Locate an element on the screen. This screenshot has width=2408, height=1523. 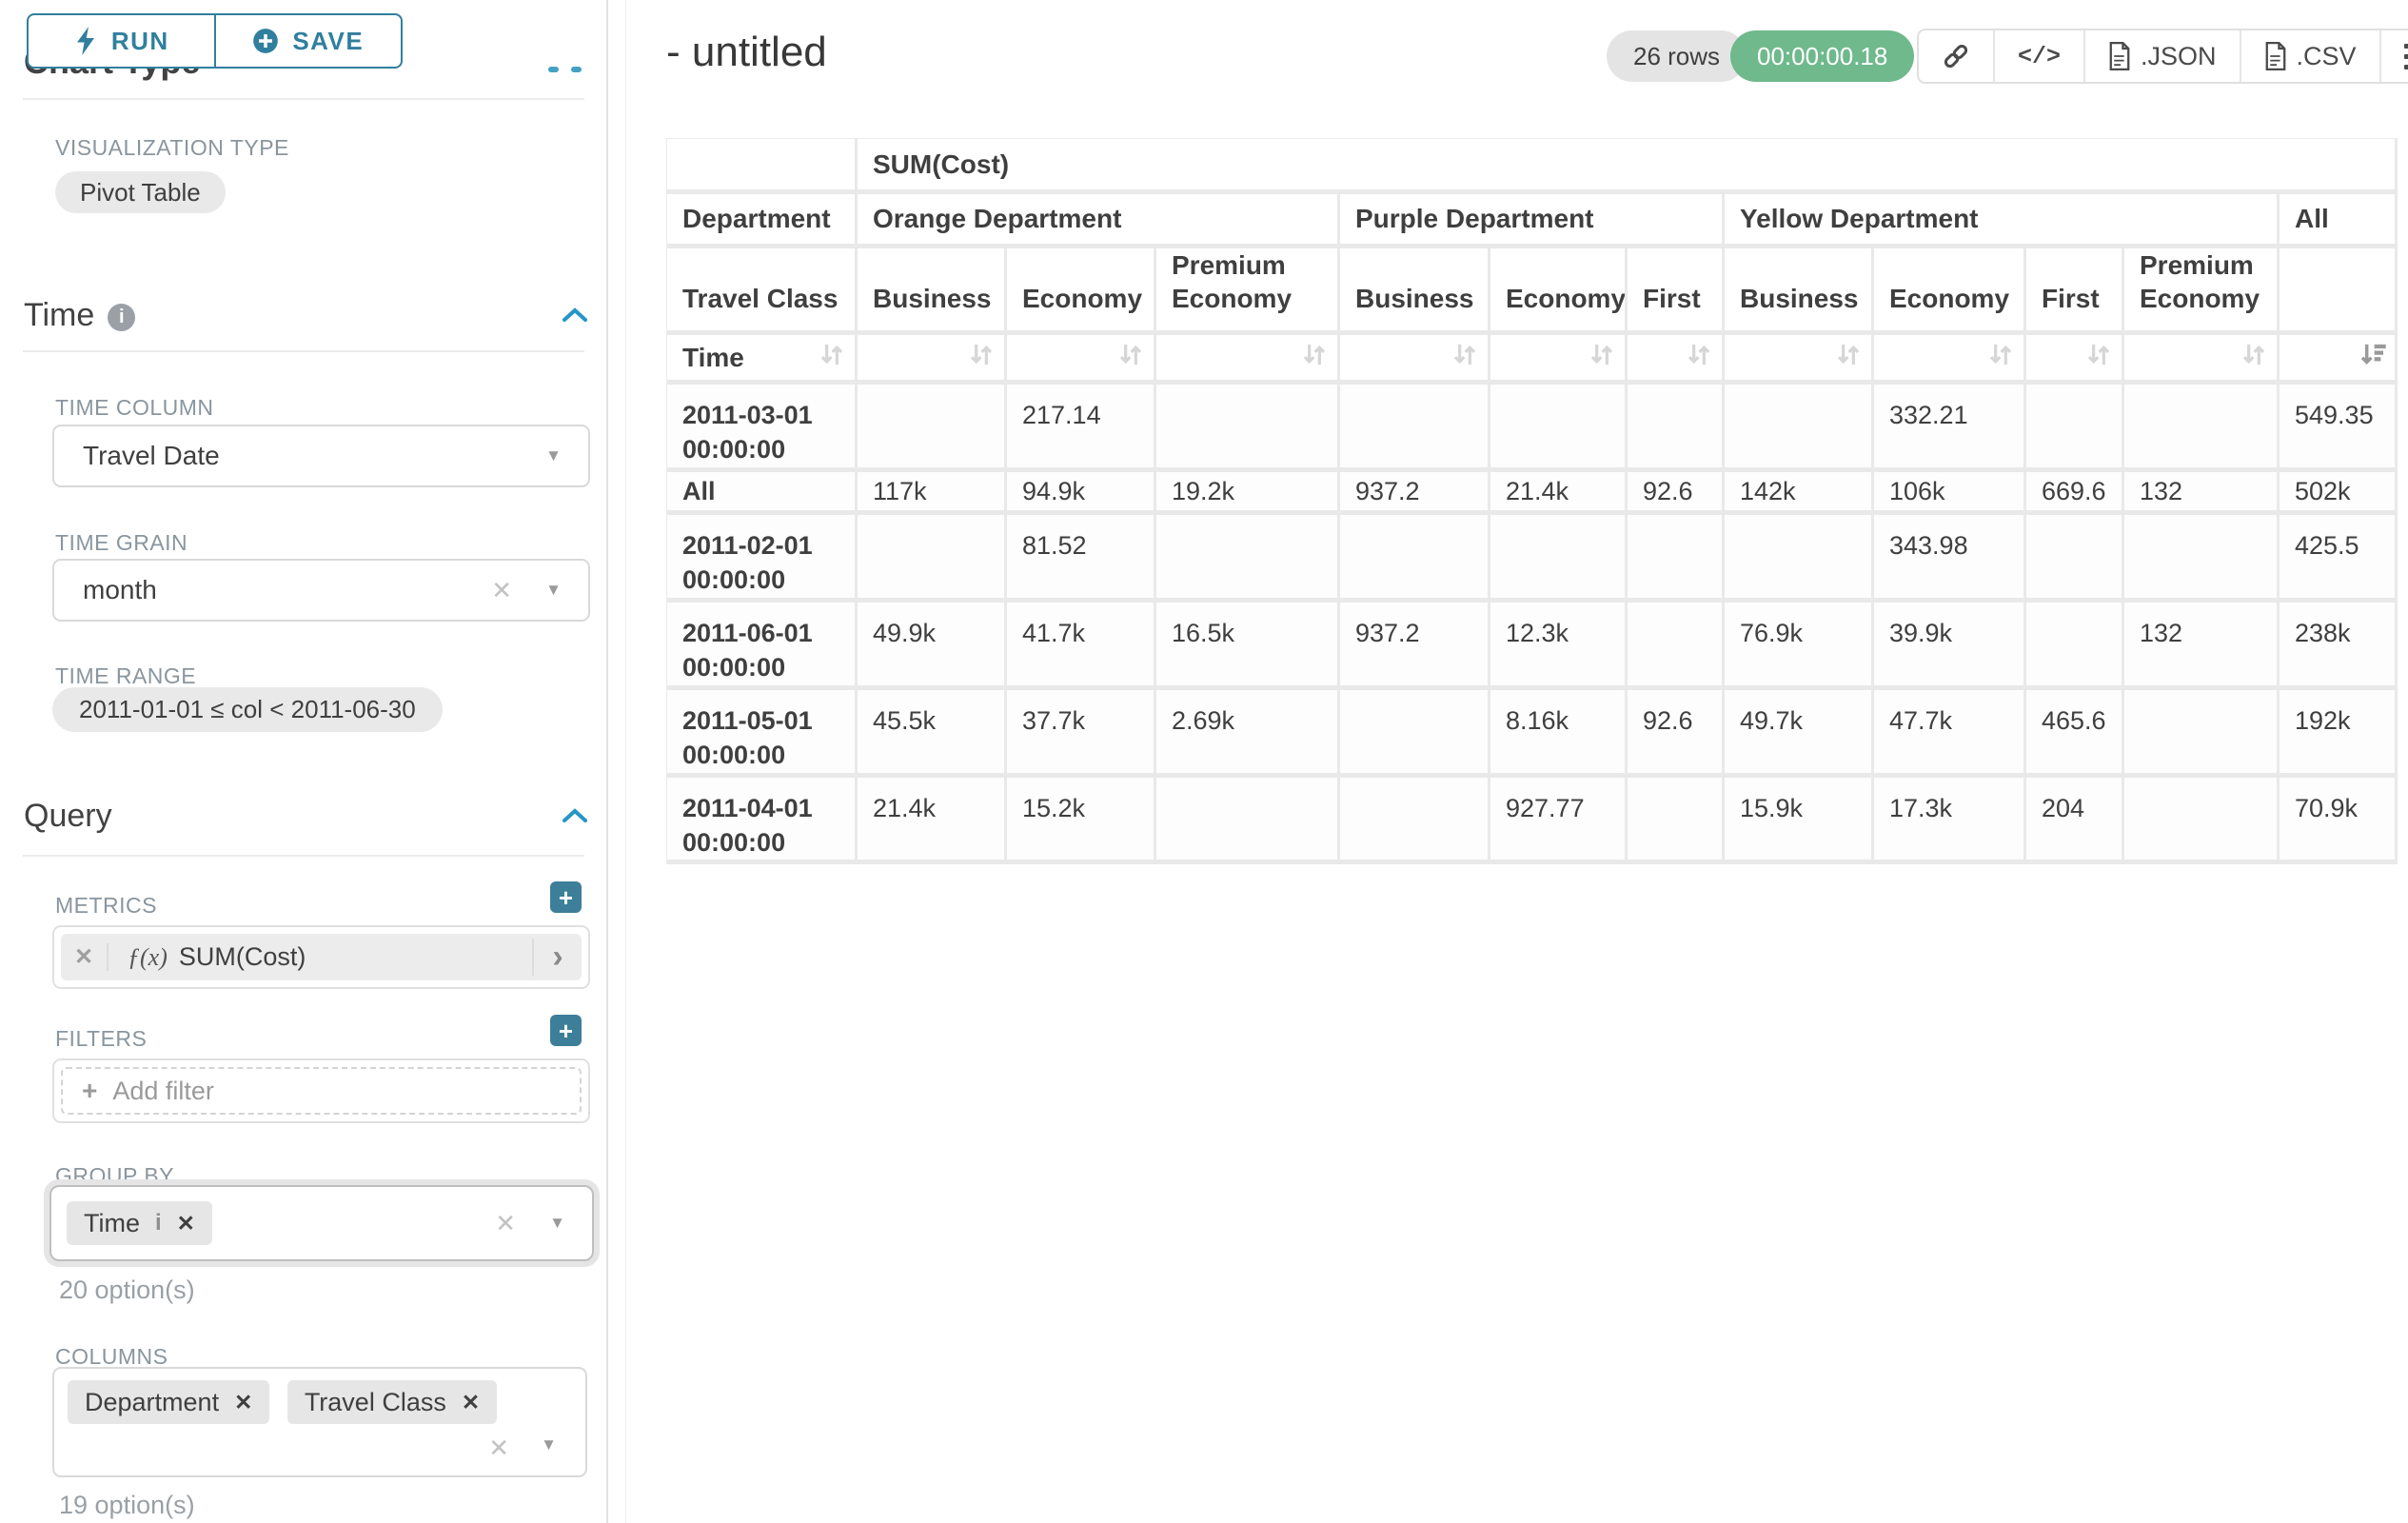
copy-link-button is located at coordinates (1956, 56).